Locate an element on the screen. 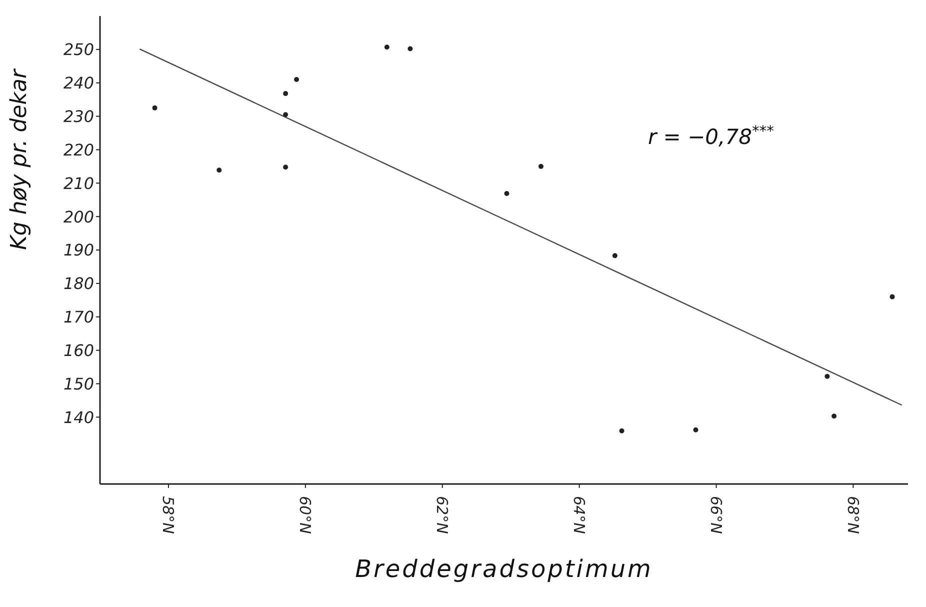 The width and height of the screenshot is (926, 607). x-tick-label: 62°N is located at coordinates (442, 515).